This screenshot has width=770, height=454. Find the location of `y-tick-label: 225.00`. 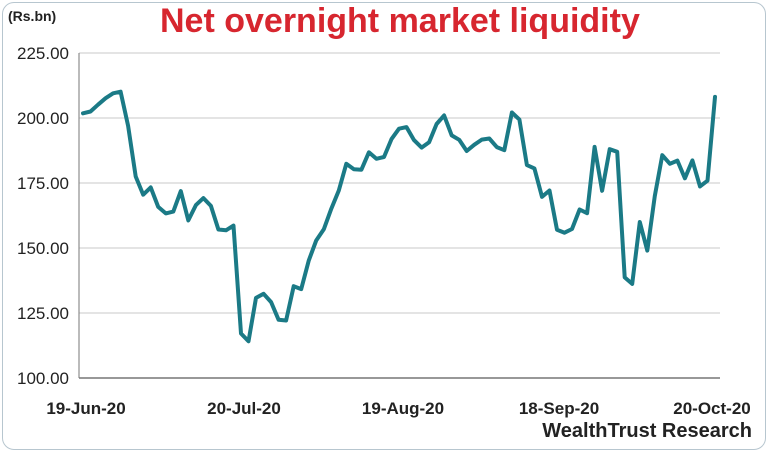

y-tick-label: 225.00 is located at coordinates (43, 53).